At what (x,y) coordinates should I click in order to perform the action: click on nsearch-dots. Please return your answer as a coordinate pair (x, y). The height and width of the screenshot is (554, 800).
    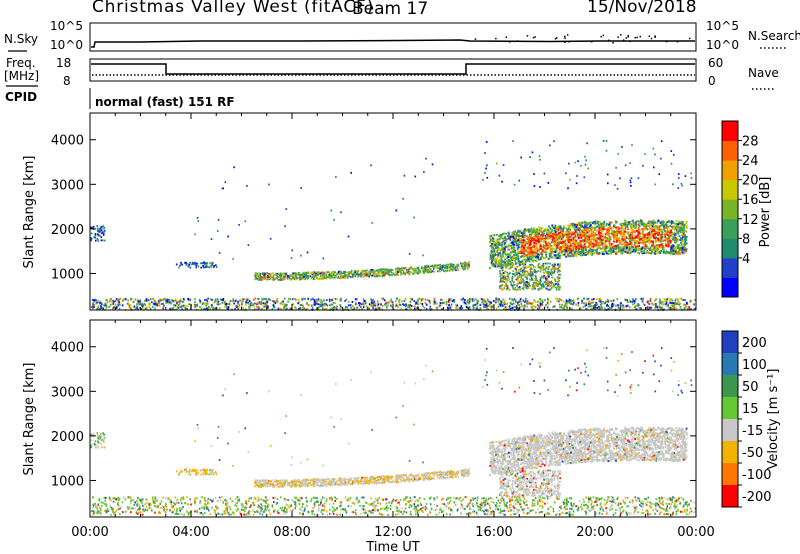
    Looking at the image, I should click on (582, 39).